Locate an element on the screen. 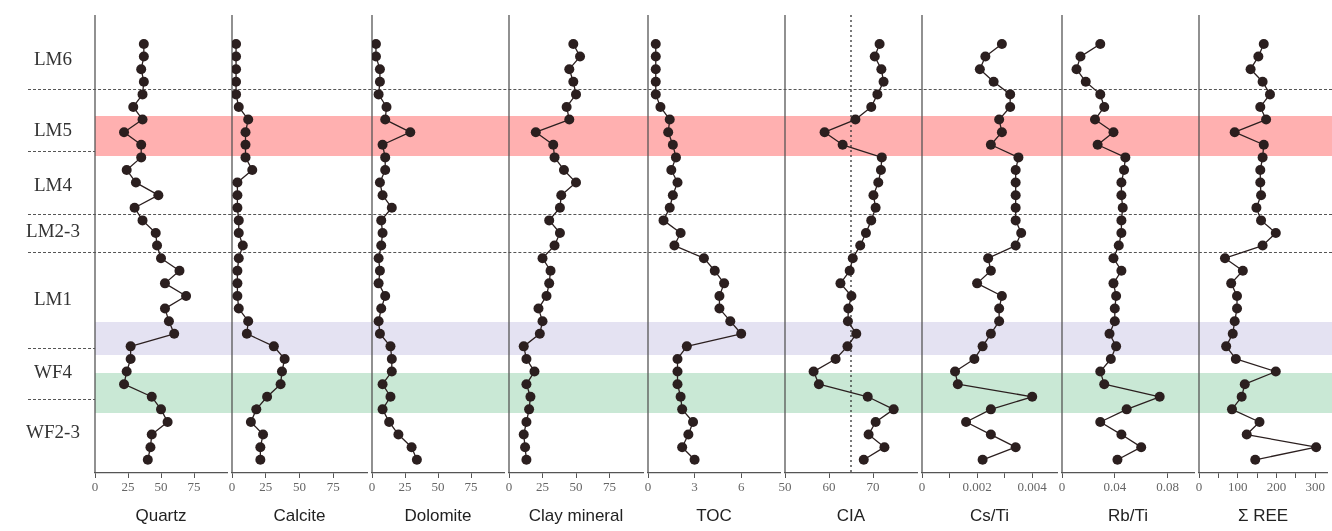  x-axis-title: Dolomite is located at coordinates (438, 516).